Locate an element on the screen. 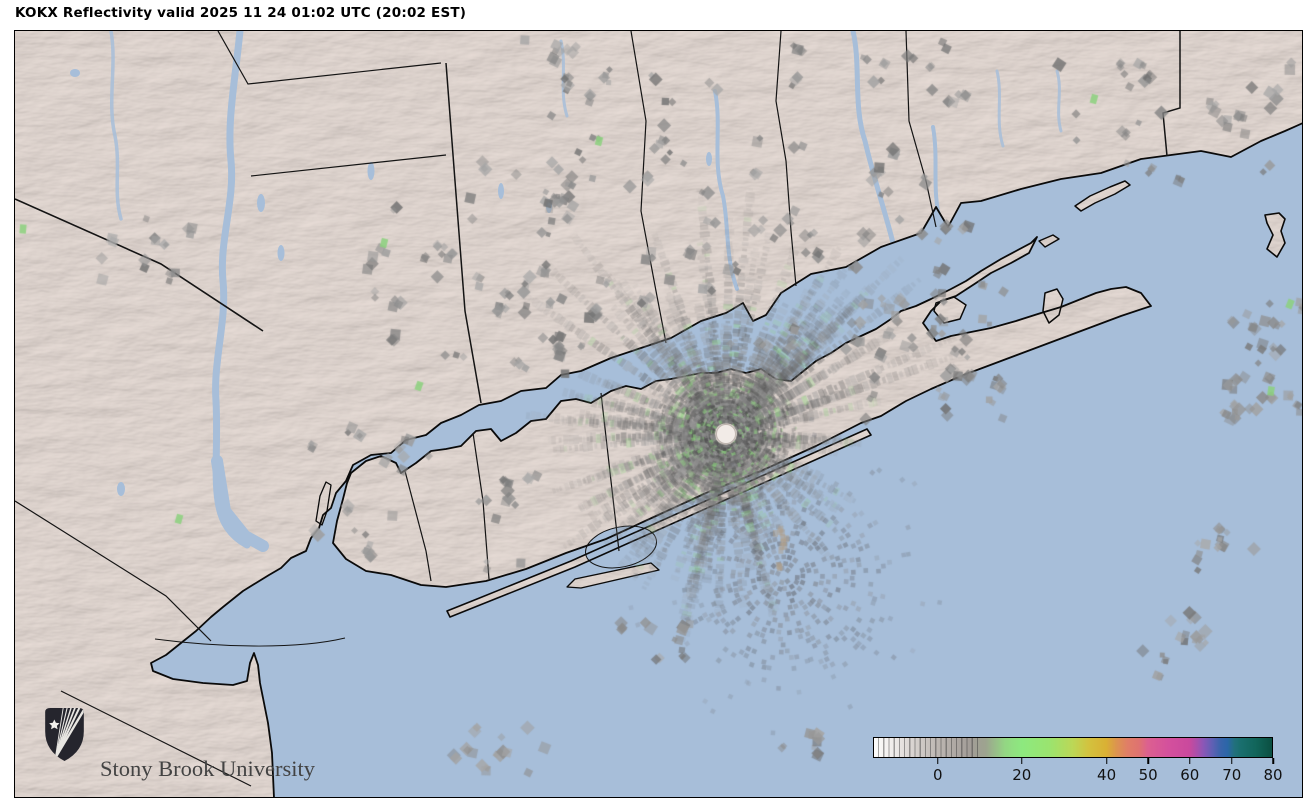  colorbar-ticks: 0 20 40 50 60 70 80 is located at coordinates (1078, 763).